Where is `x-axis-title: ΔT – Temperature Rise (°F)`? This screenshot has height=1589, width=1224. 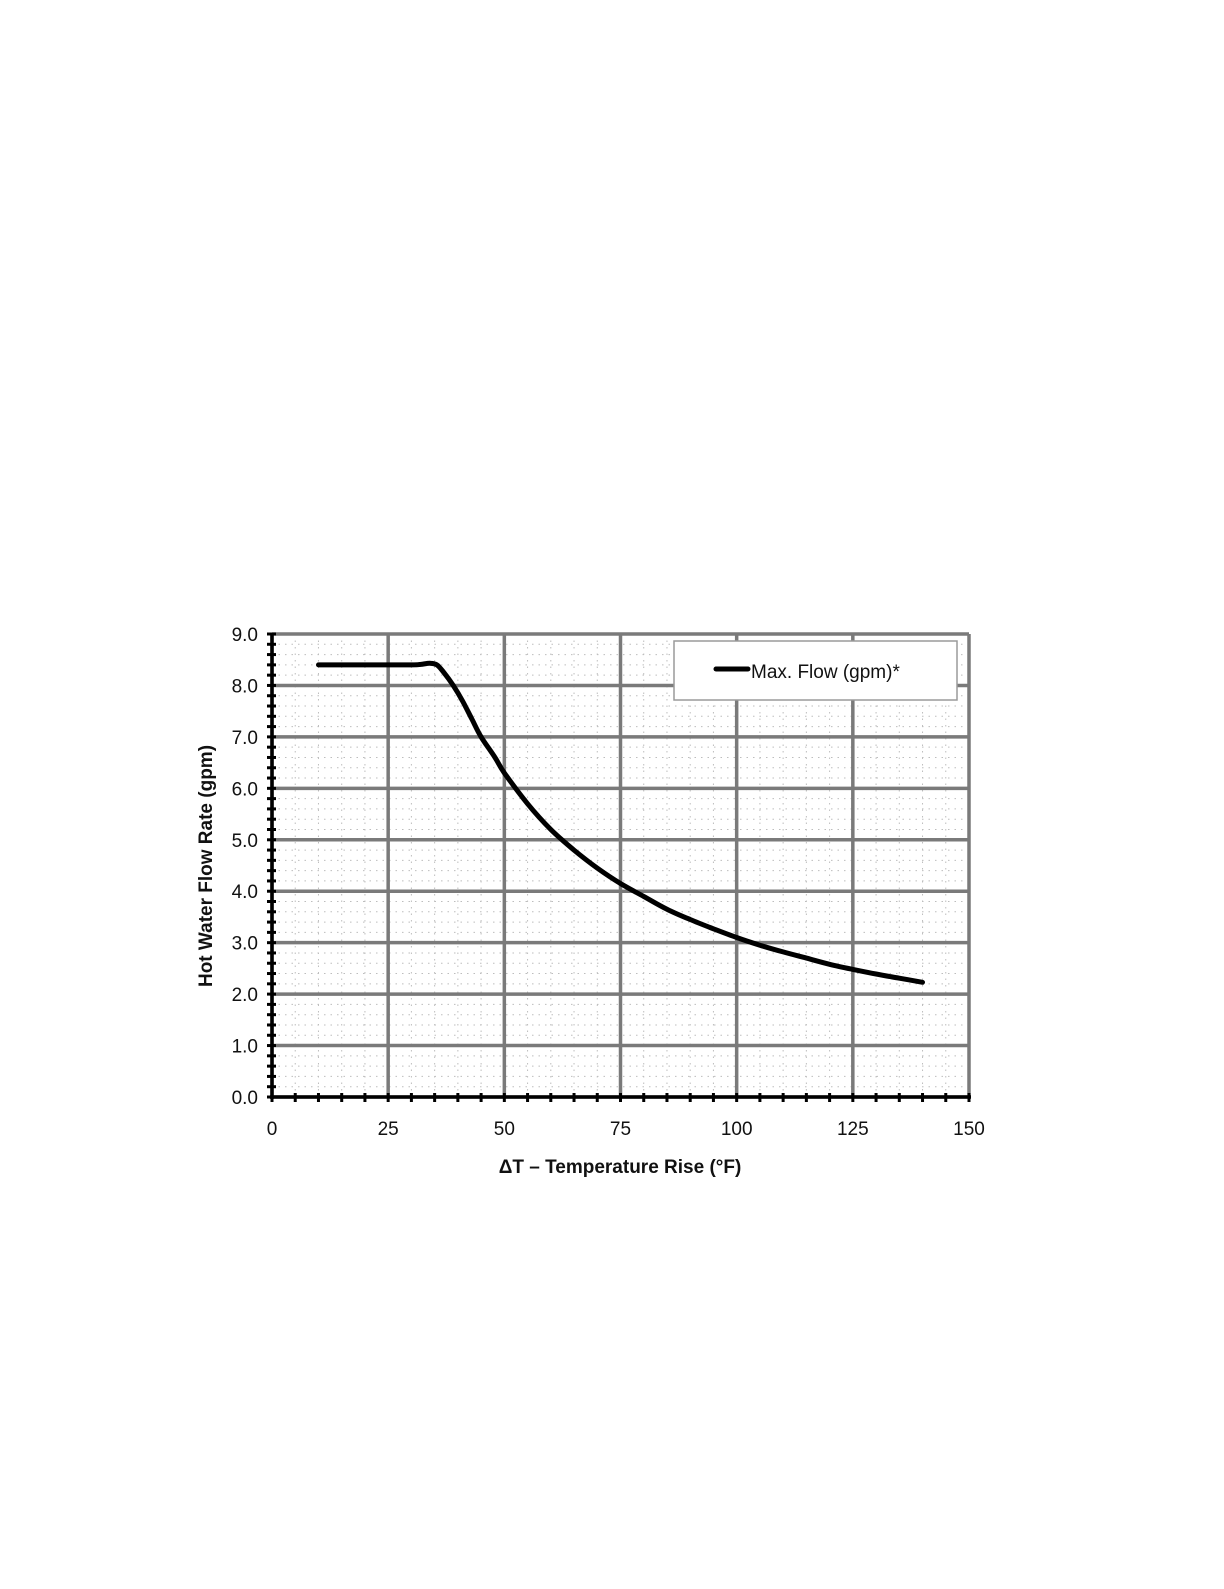 x-axis-title: ΔT – Temperature Rise (°F) is located at coordinates (620, 1167).